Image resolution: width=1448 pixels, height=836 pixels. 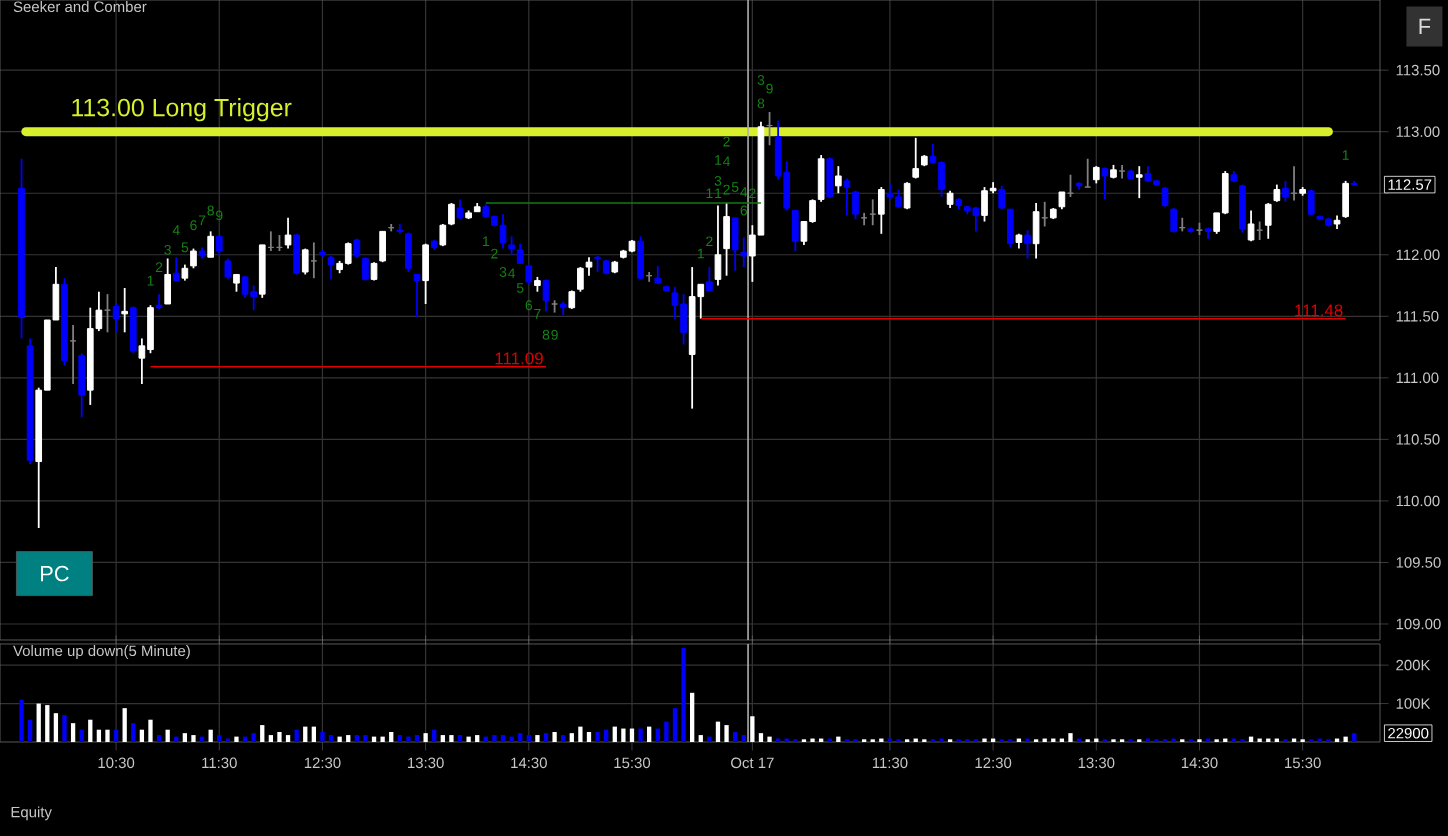 What do you see at coordinates (1425, 26) in the screenshot?
I see `text: F` at bounding box center [1425, 26].